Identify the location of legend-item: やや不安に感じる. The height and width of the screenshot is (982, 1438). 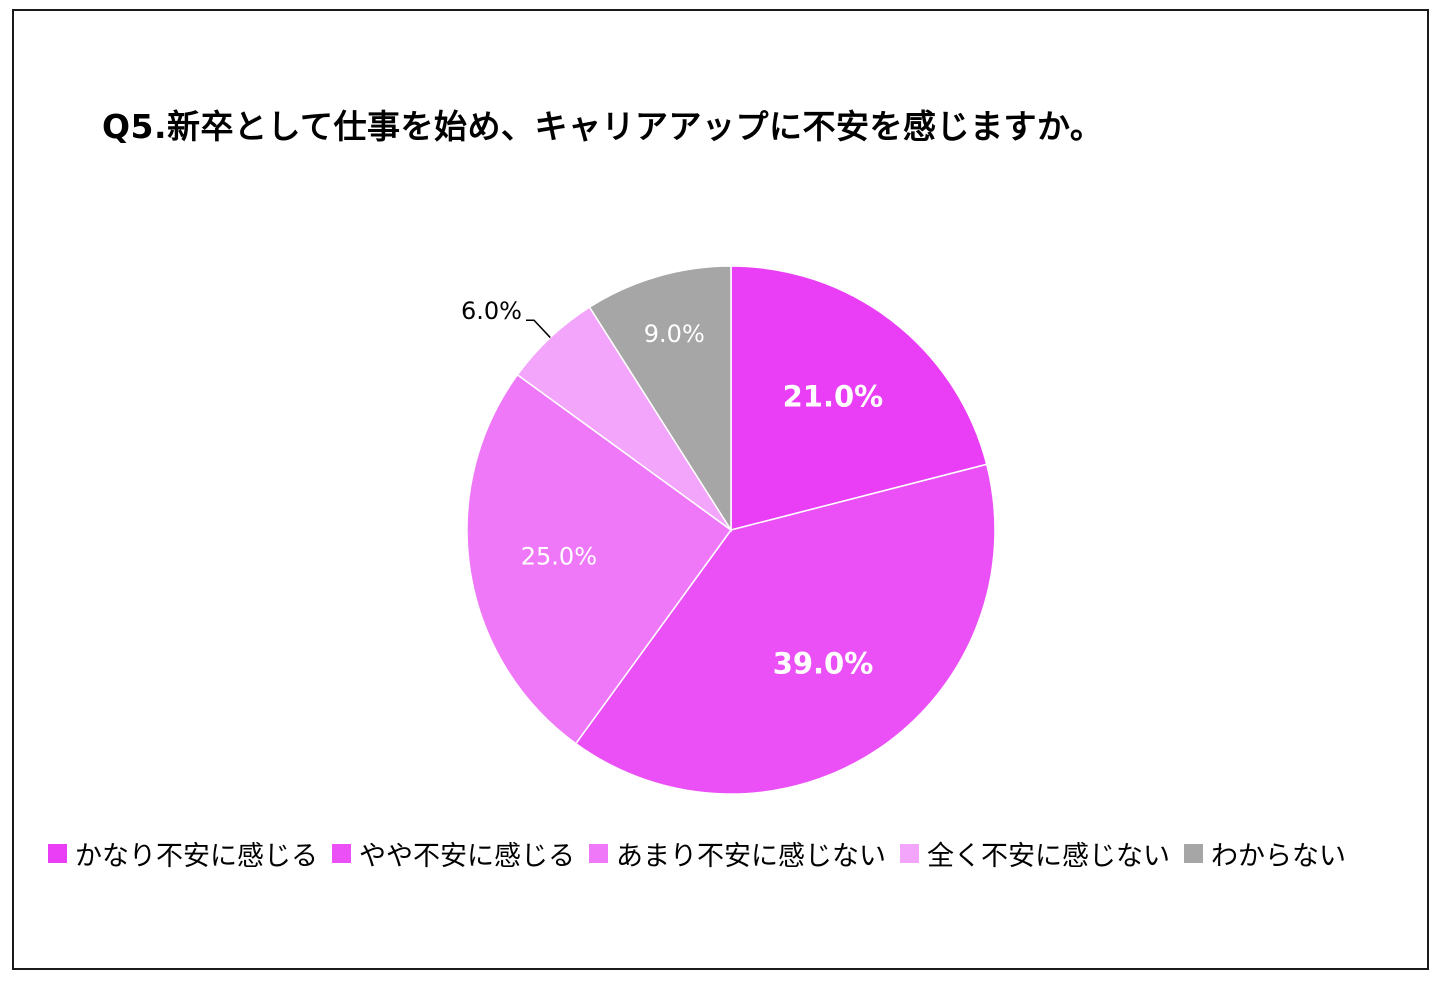
(453, 853).